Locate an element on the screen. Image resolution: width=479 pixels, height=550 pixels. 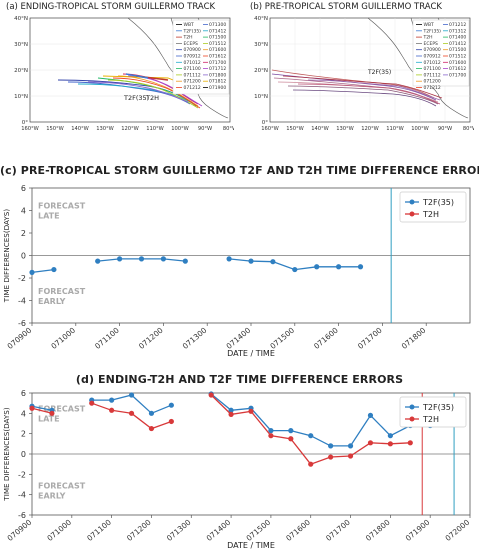
mapa-legend-entry: 071812 is located at coordinates (217, 82).